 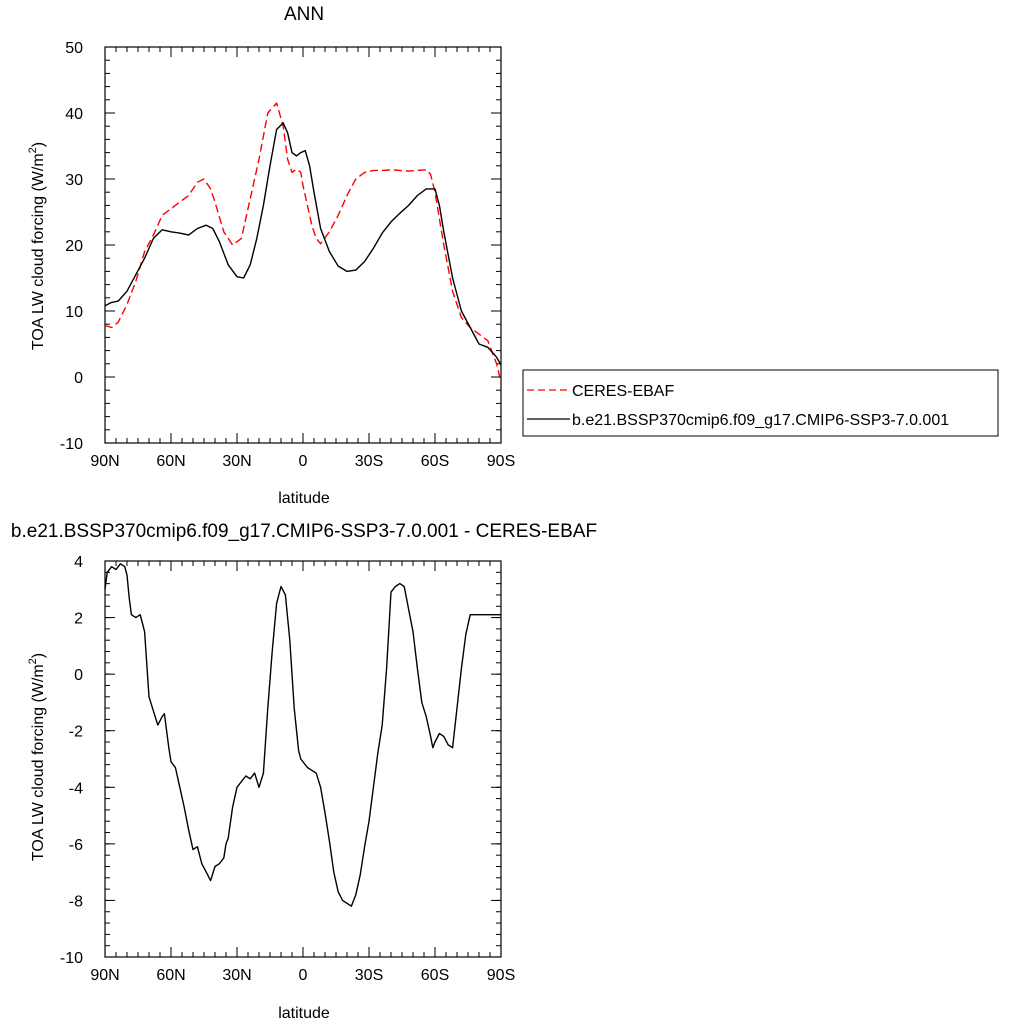 What do you see at coordinates (78, 619) in the screenshot?
I see `y-tick-label: 2` at bounding box center [78, 619].